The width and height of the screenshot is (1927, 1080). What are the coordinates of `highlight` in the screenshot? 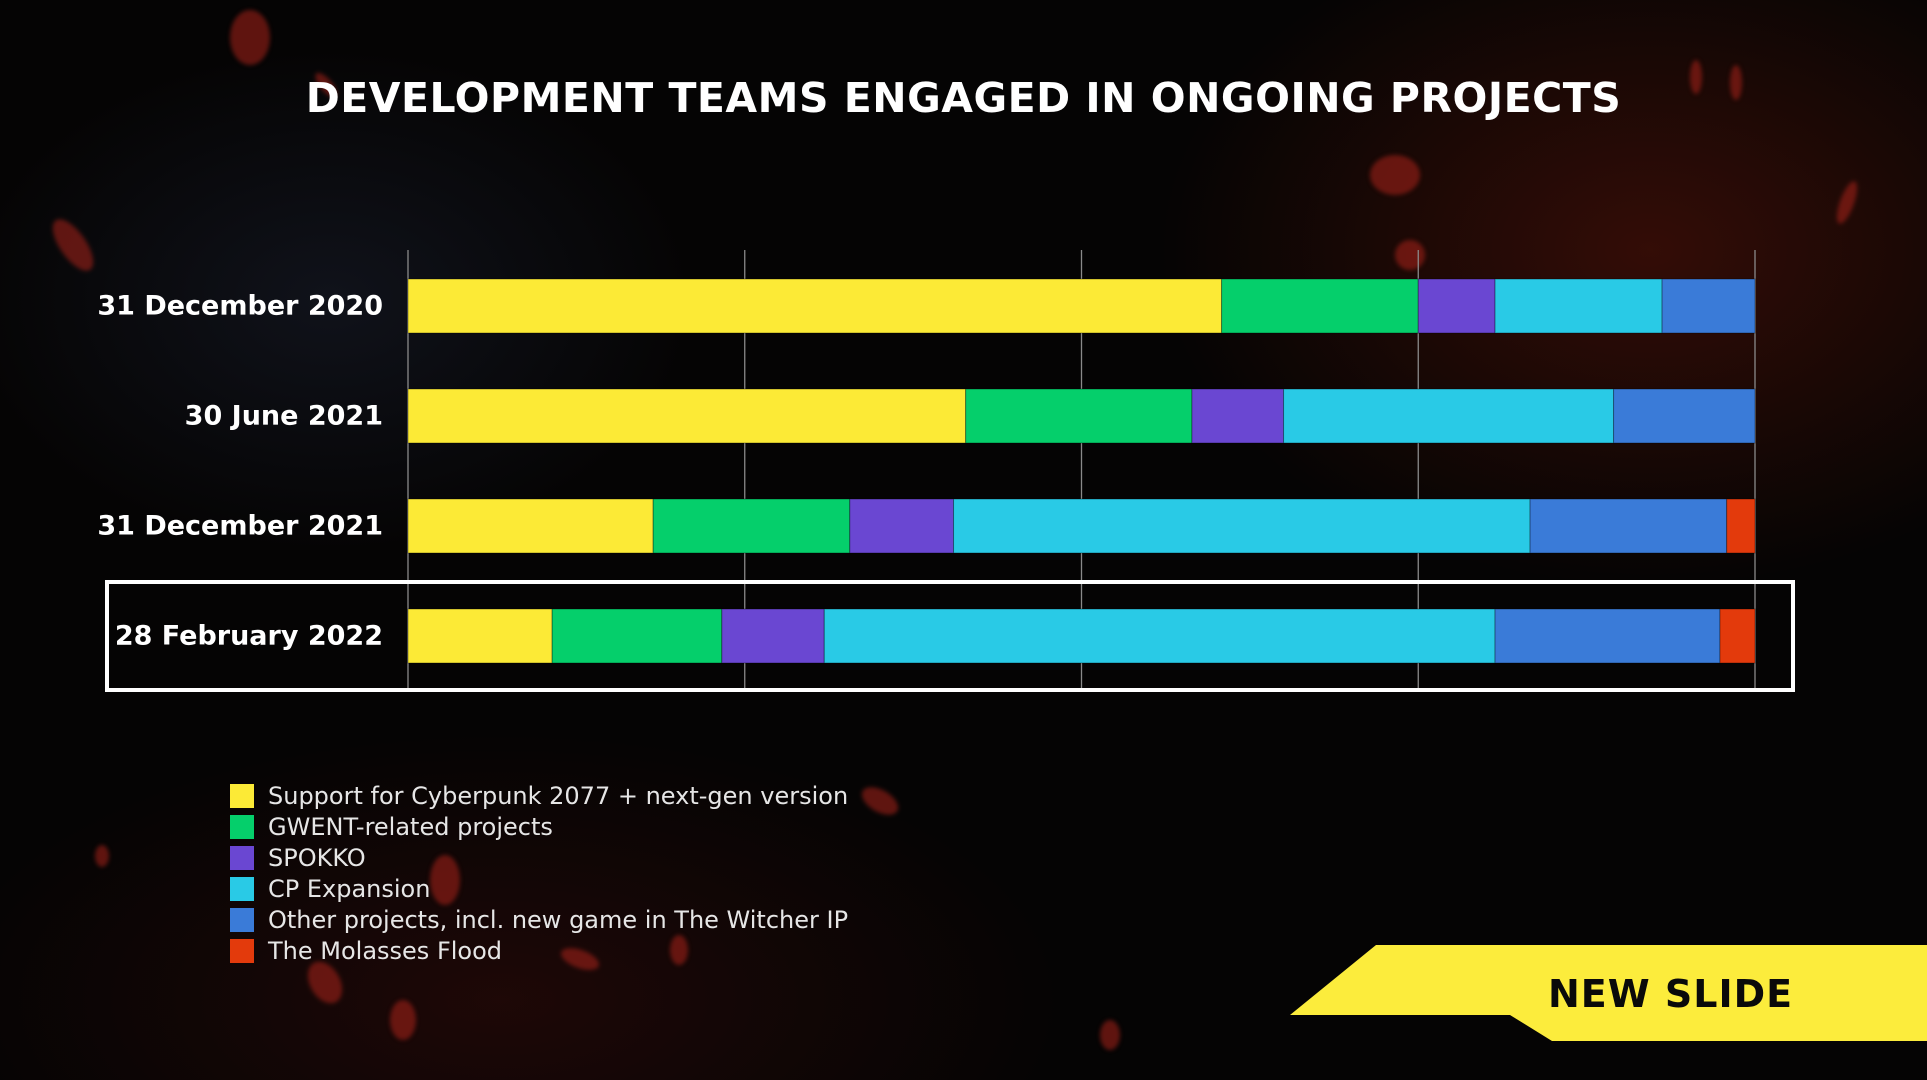 It's located at (950, 636).